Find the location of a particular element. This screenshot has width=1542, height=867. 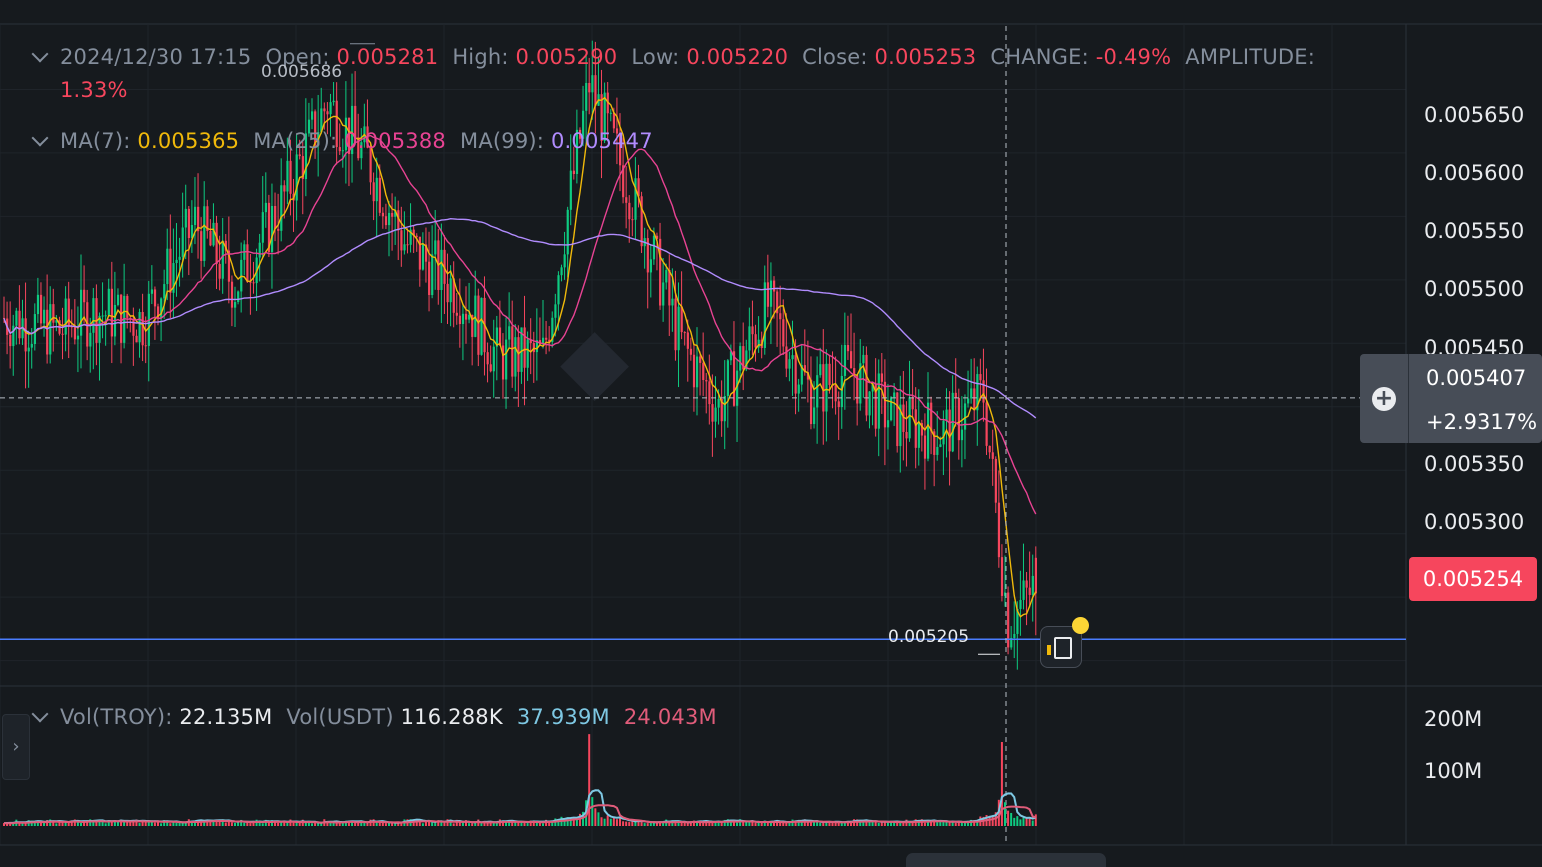

price-tick: 0.005600 is located at coordinates (1474, 173).